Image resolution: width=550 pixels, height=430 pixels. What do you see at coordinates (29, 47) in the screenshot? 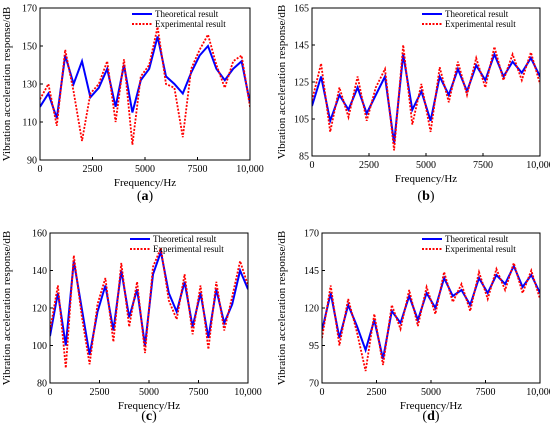
I see `y-tick-label: 150` at bounding box center [29, 47].